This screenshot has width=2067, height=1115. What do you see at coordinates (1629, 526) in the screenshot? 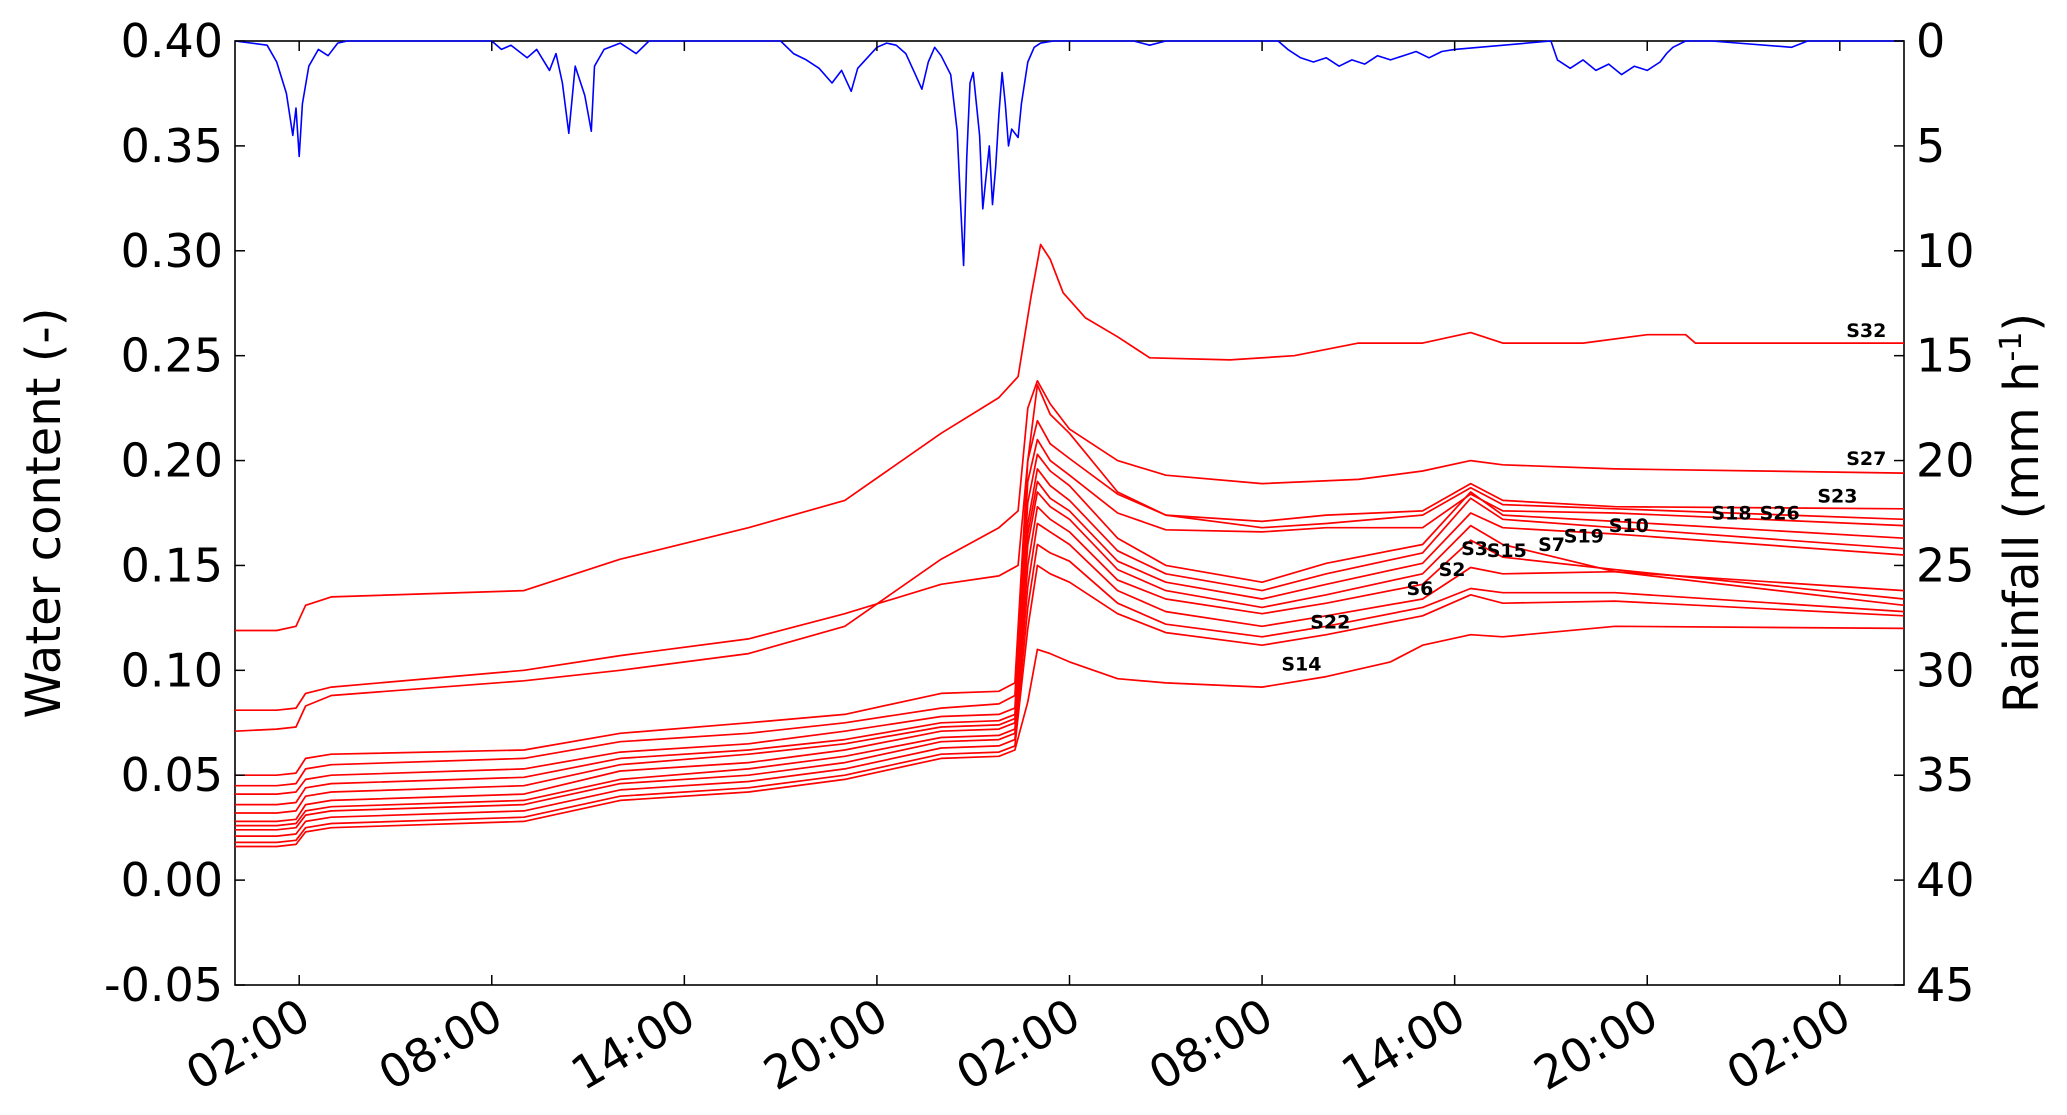
I see `sensor-label-s10: S10` at bounding box center [1629, 526].